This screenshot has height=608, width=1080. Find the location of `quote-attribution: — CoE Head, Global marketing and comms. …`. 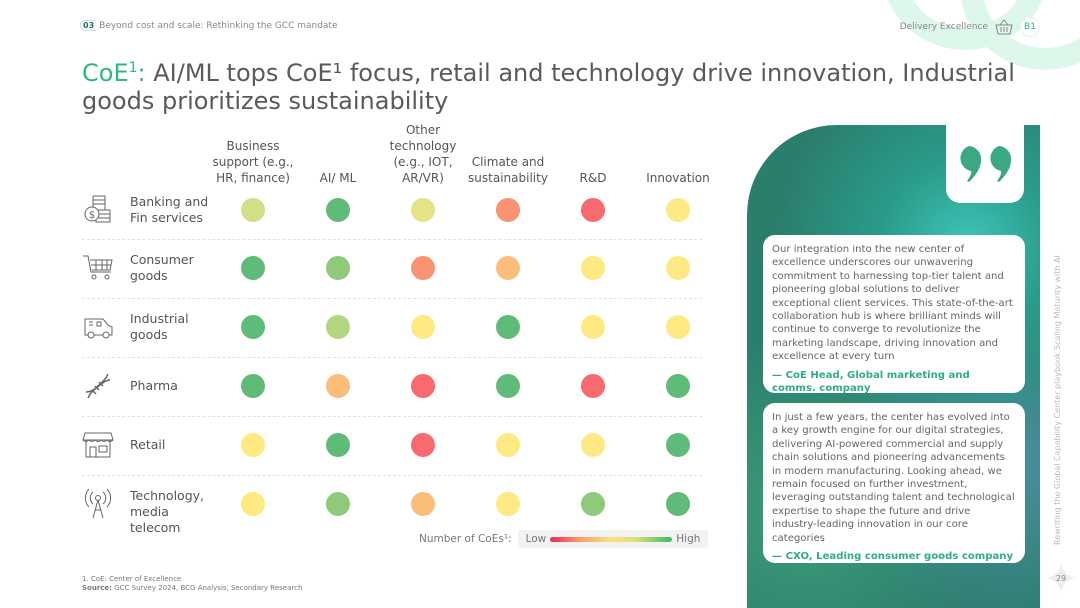

quote-attribution: — CoE Head, Global marketing and comms. … is located at coordinates (871, 382).